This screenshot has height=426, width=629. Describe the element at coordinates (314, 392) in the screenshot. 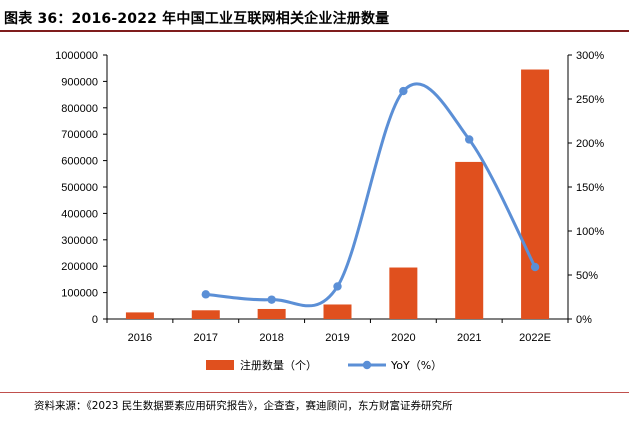

I see `source-divider` at that location.